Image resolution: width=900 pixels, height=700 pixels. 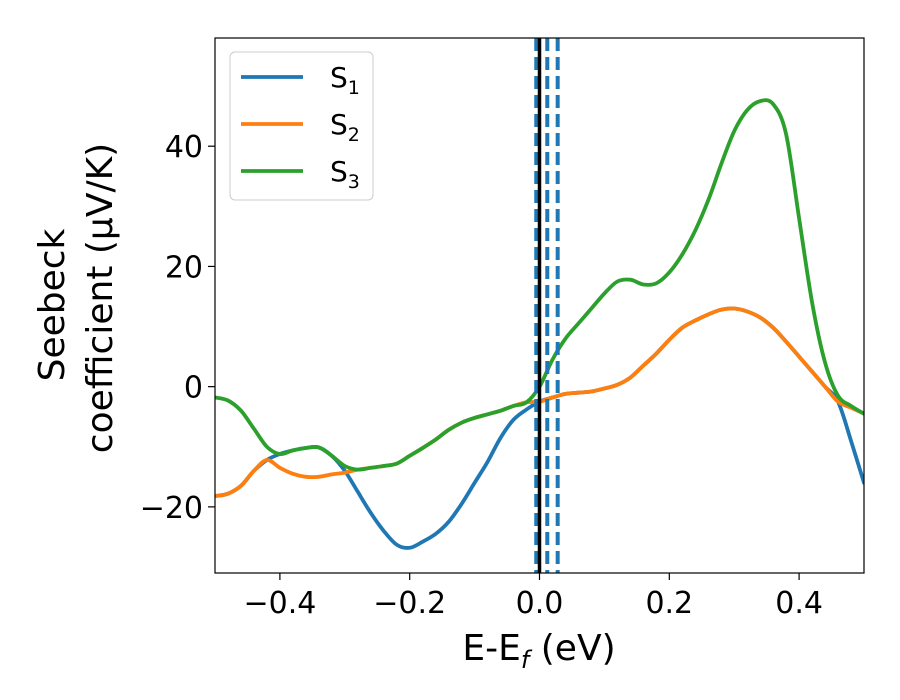 I want to click on y-tick-label: 0, so click(x=193, y=388).